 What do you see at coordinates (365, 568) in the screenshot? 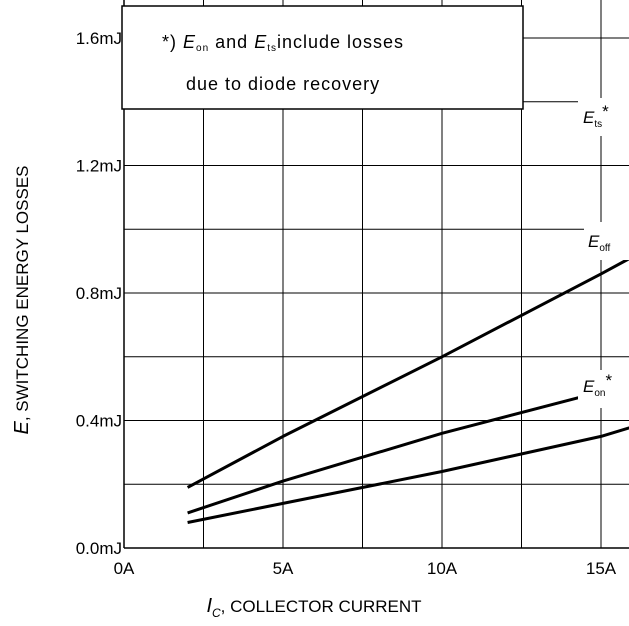
I see `x-tick-labels: 0A5A10A15A20A25A` at bounding box center [365, 568].